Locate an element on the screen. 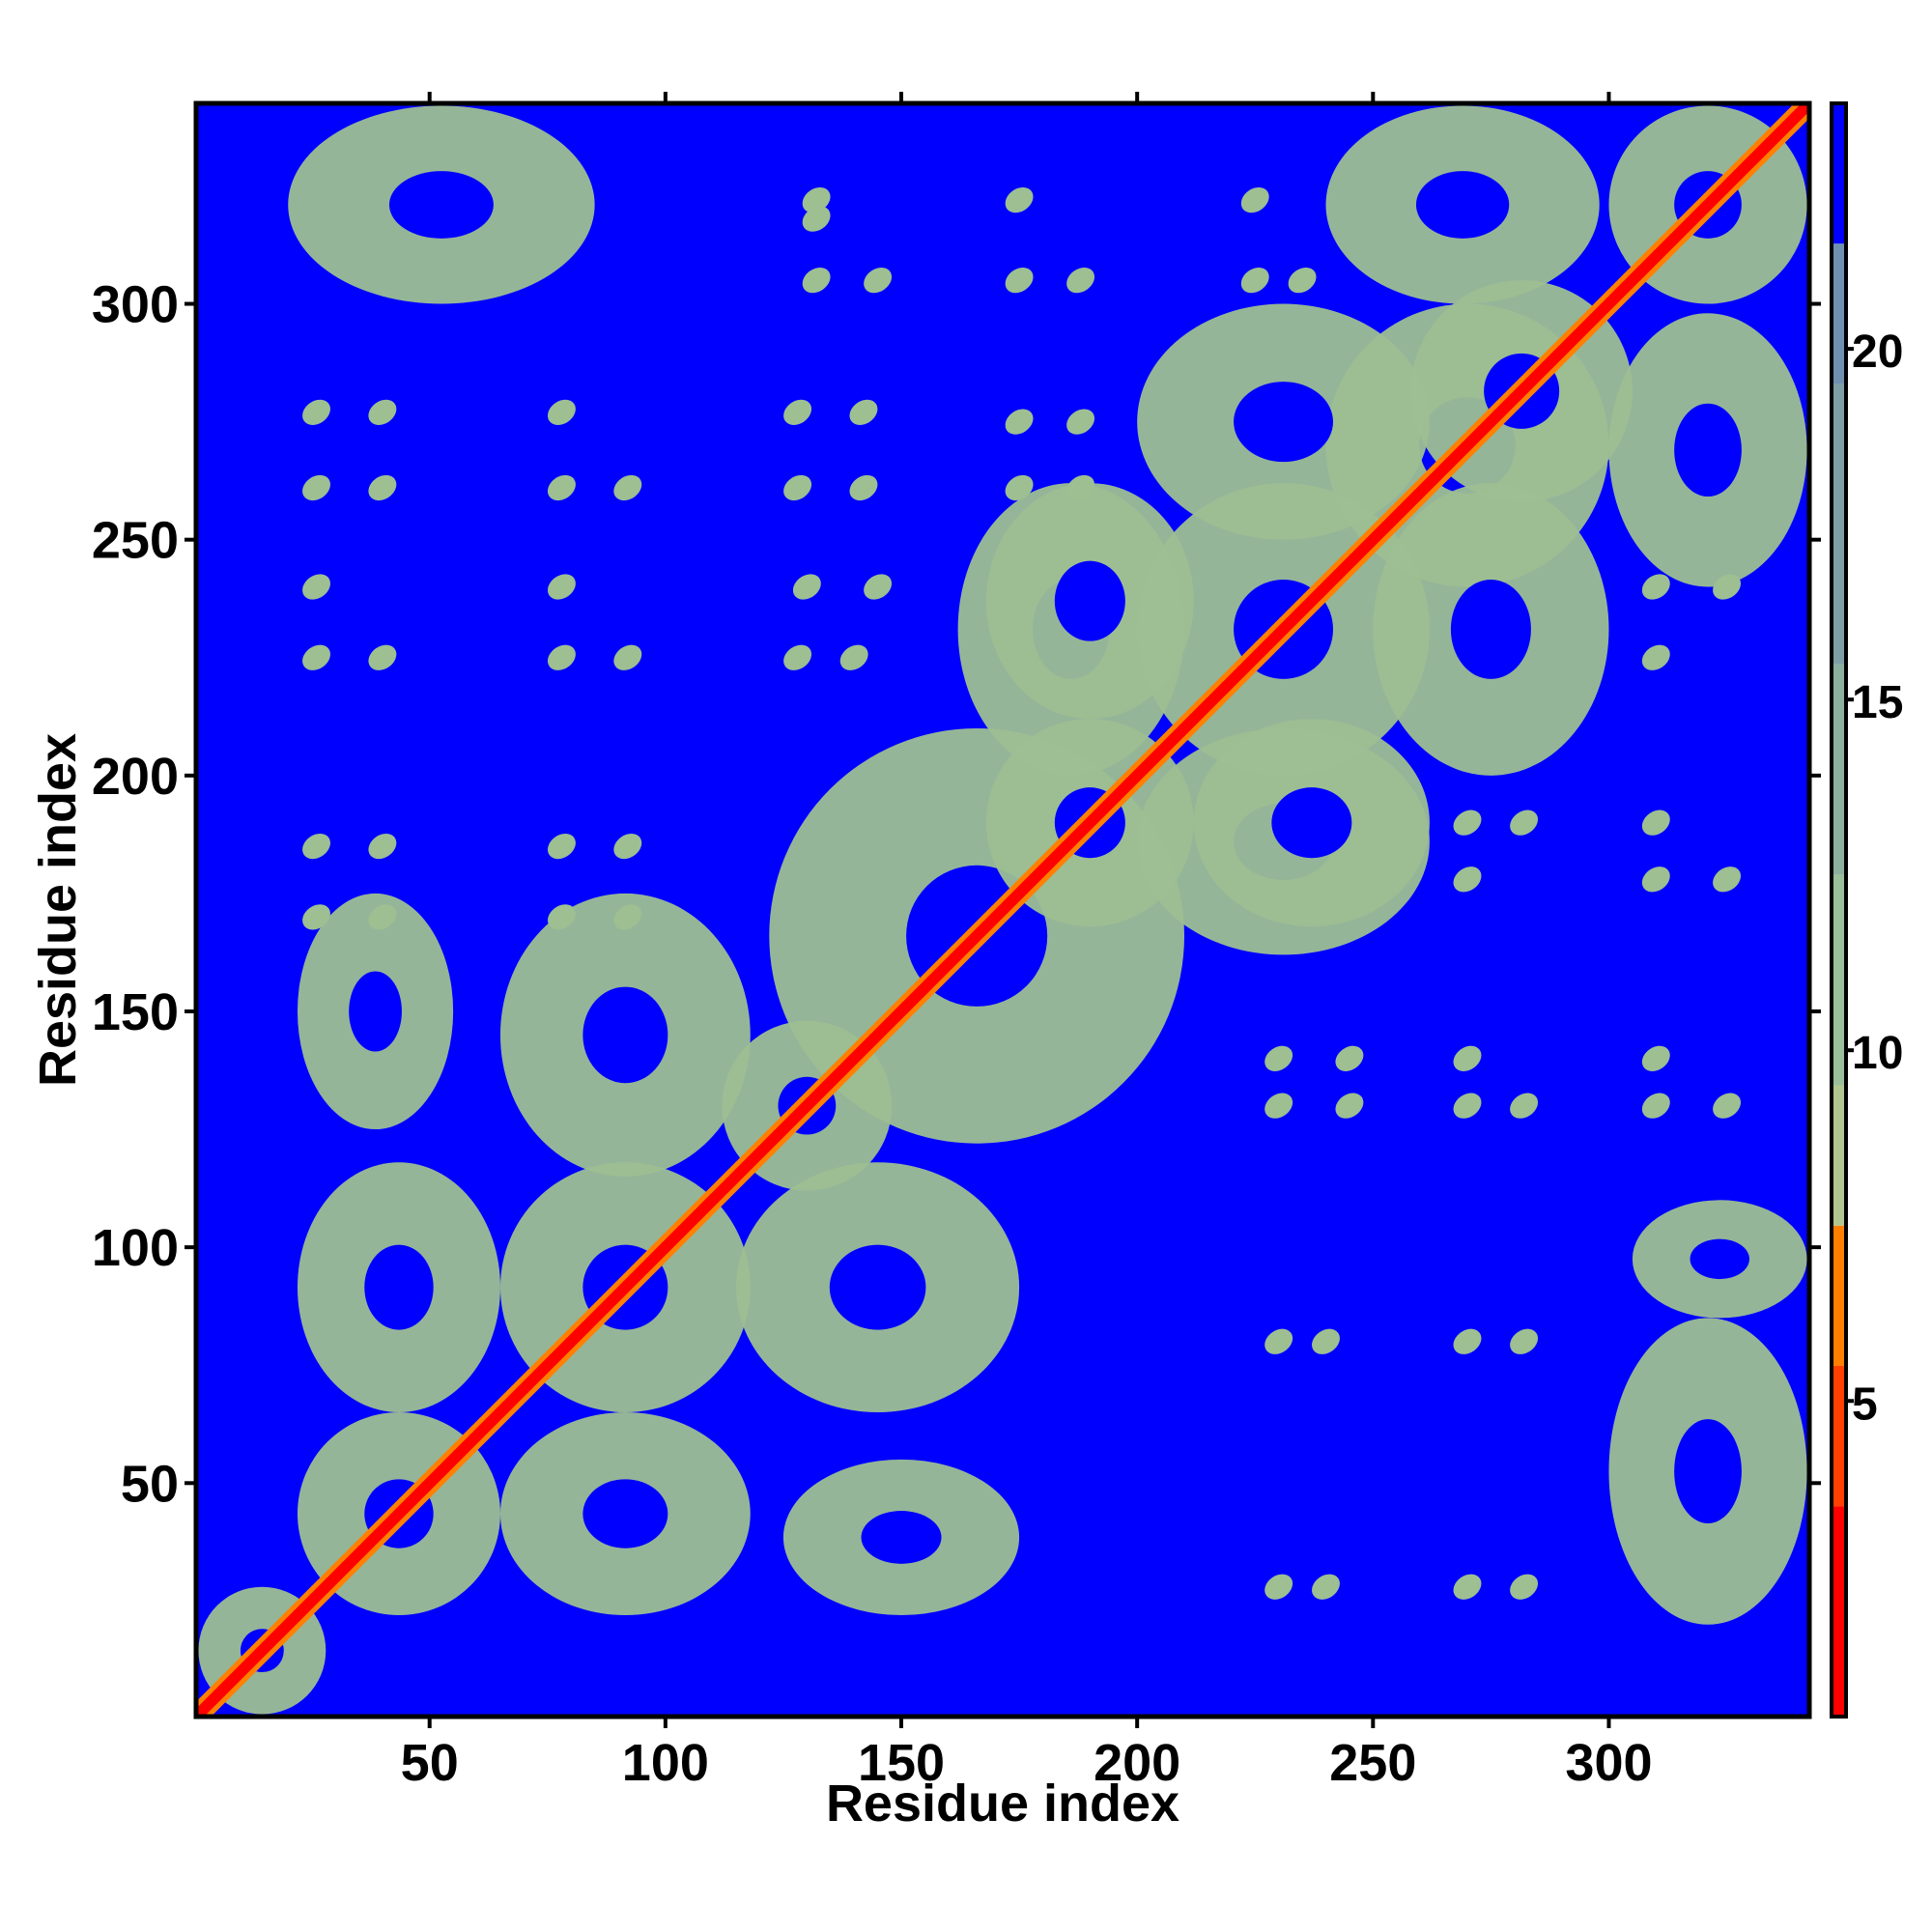  colorbar-tick-label: 5 is located at coordinates (1865, 1404).